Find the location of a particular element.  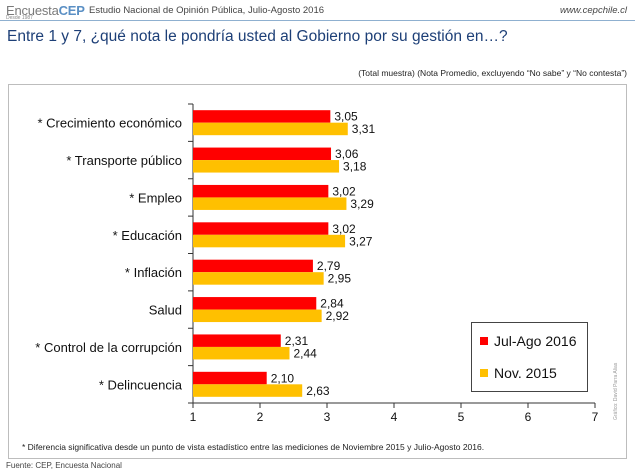

data-label-jul-ago-2016-6: 2,31 is located at coordinates (297, 341).